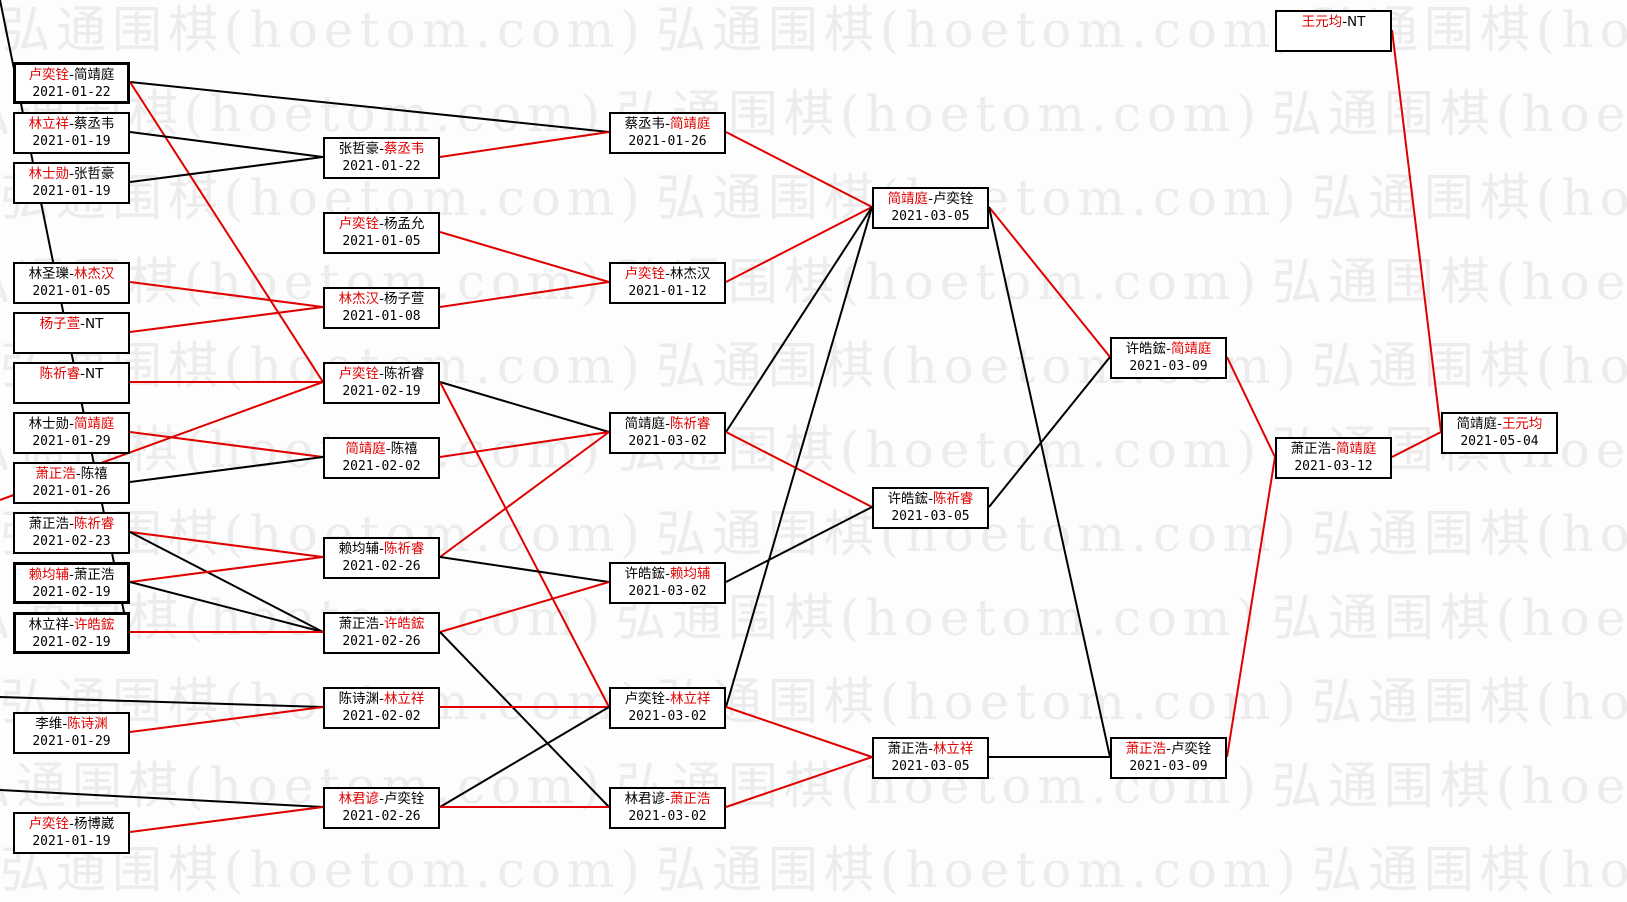  Describe the element at coordinates (1146, 749) in the screenshot. I see `player-1: 萧正浩` at that location.